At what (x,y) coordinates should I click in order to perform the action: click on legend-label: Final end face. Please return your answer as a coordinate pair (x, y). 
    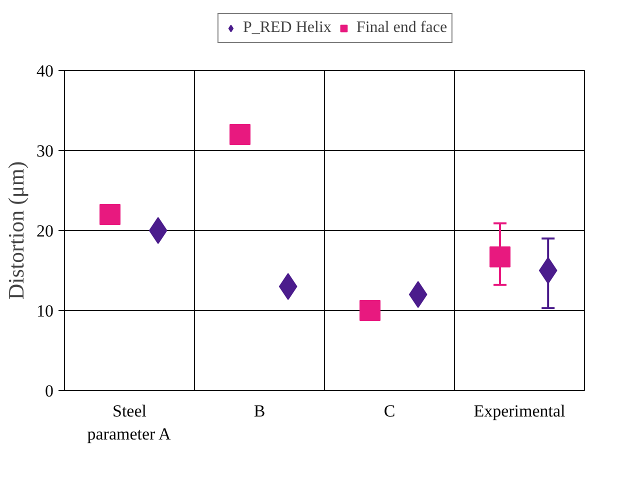
    Looking at the image, I should click on (402, 27).